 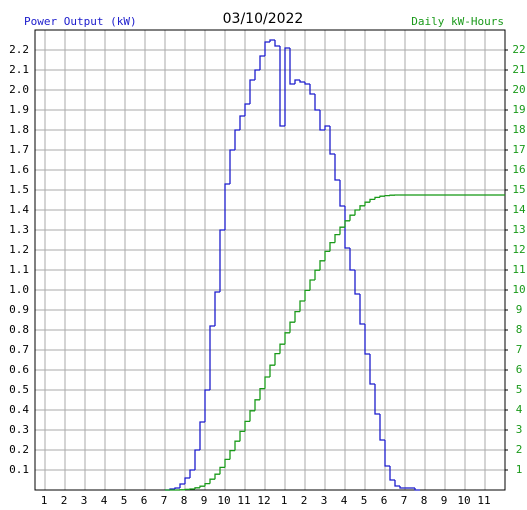 What do you see at coordinates (19, 249) in the screenshot?
I see `y-tick-label: 1.2` at bounding box center [19, 249].